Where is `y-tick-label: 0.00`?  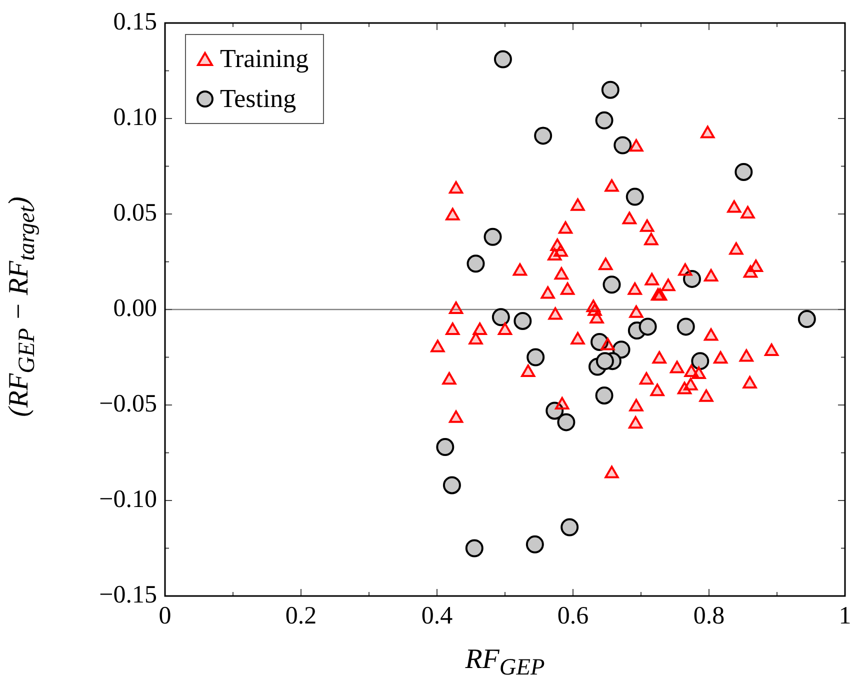 y-tick-label: 0.00 is located at coordinates (135, 308).